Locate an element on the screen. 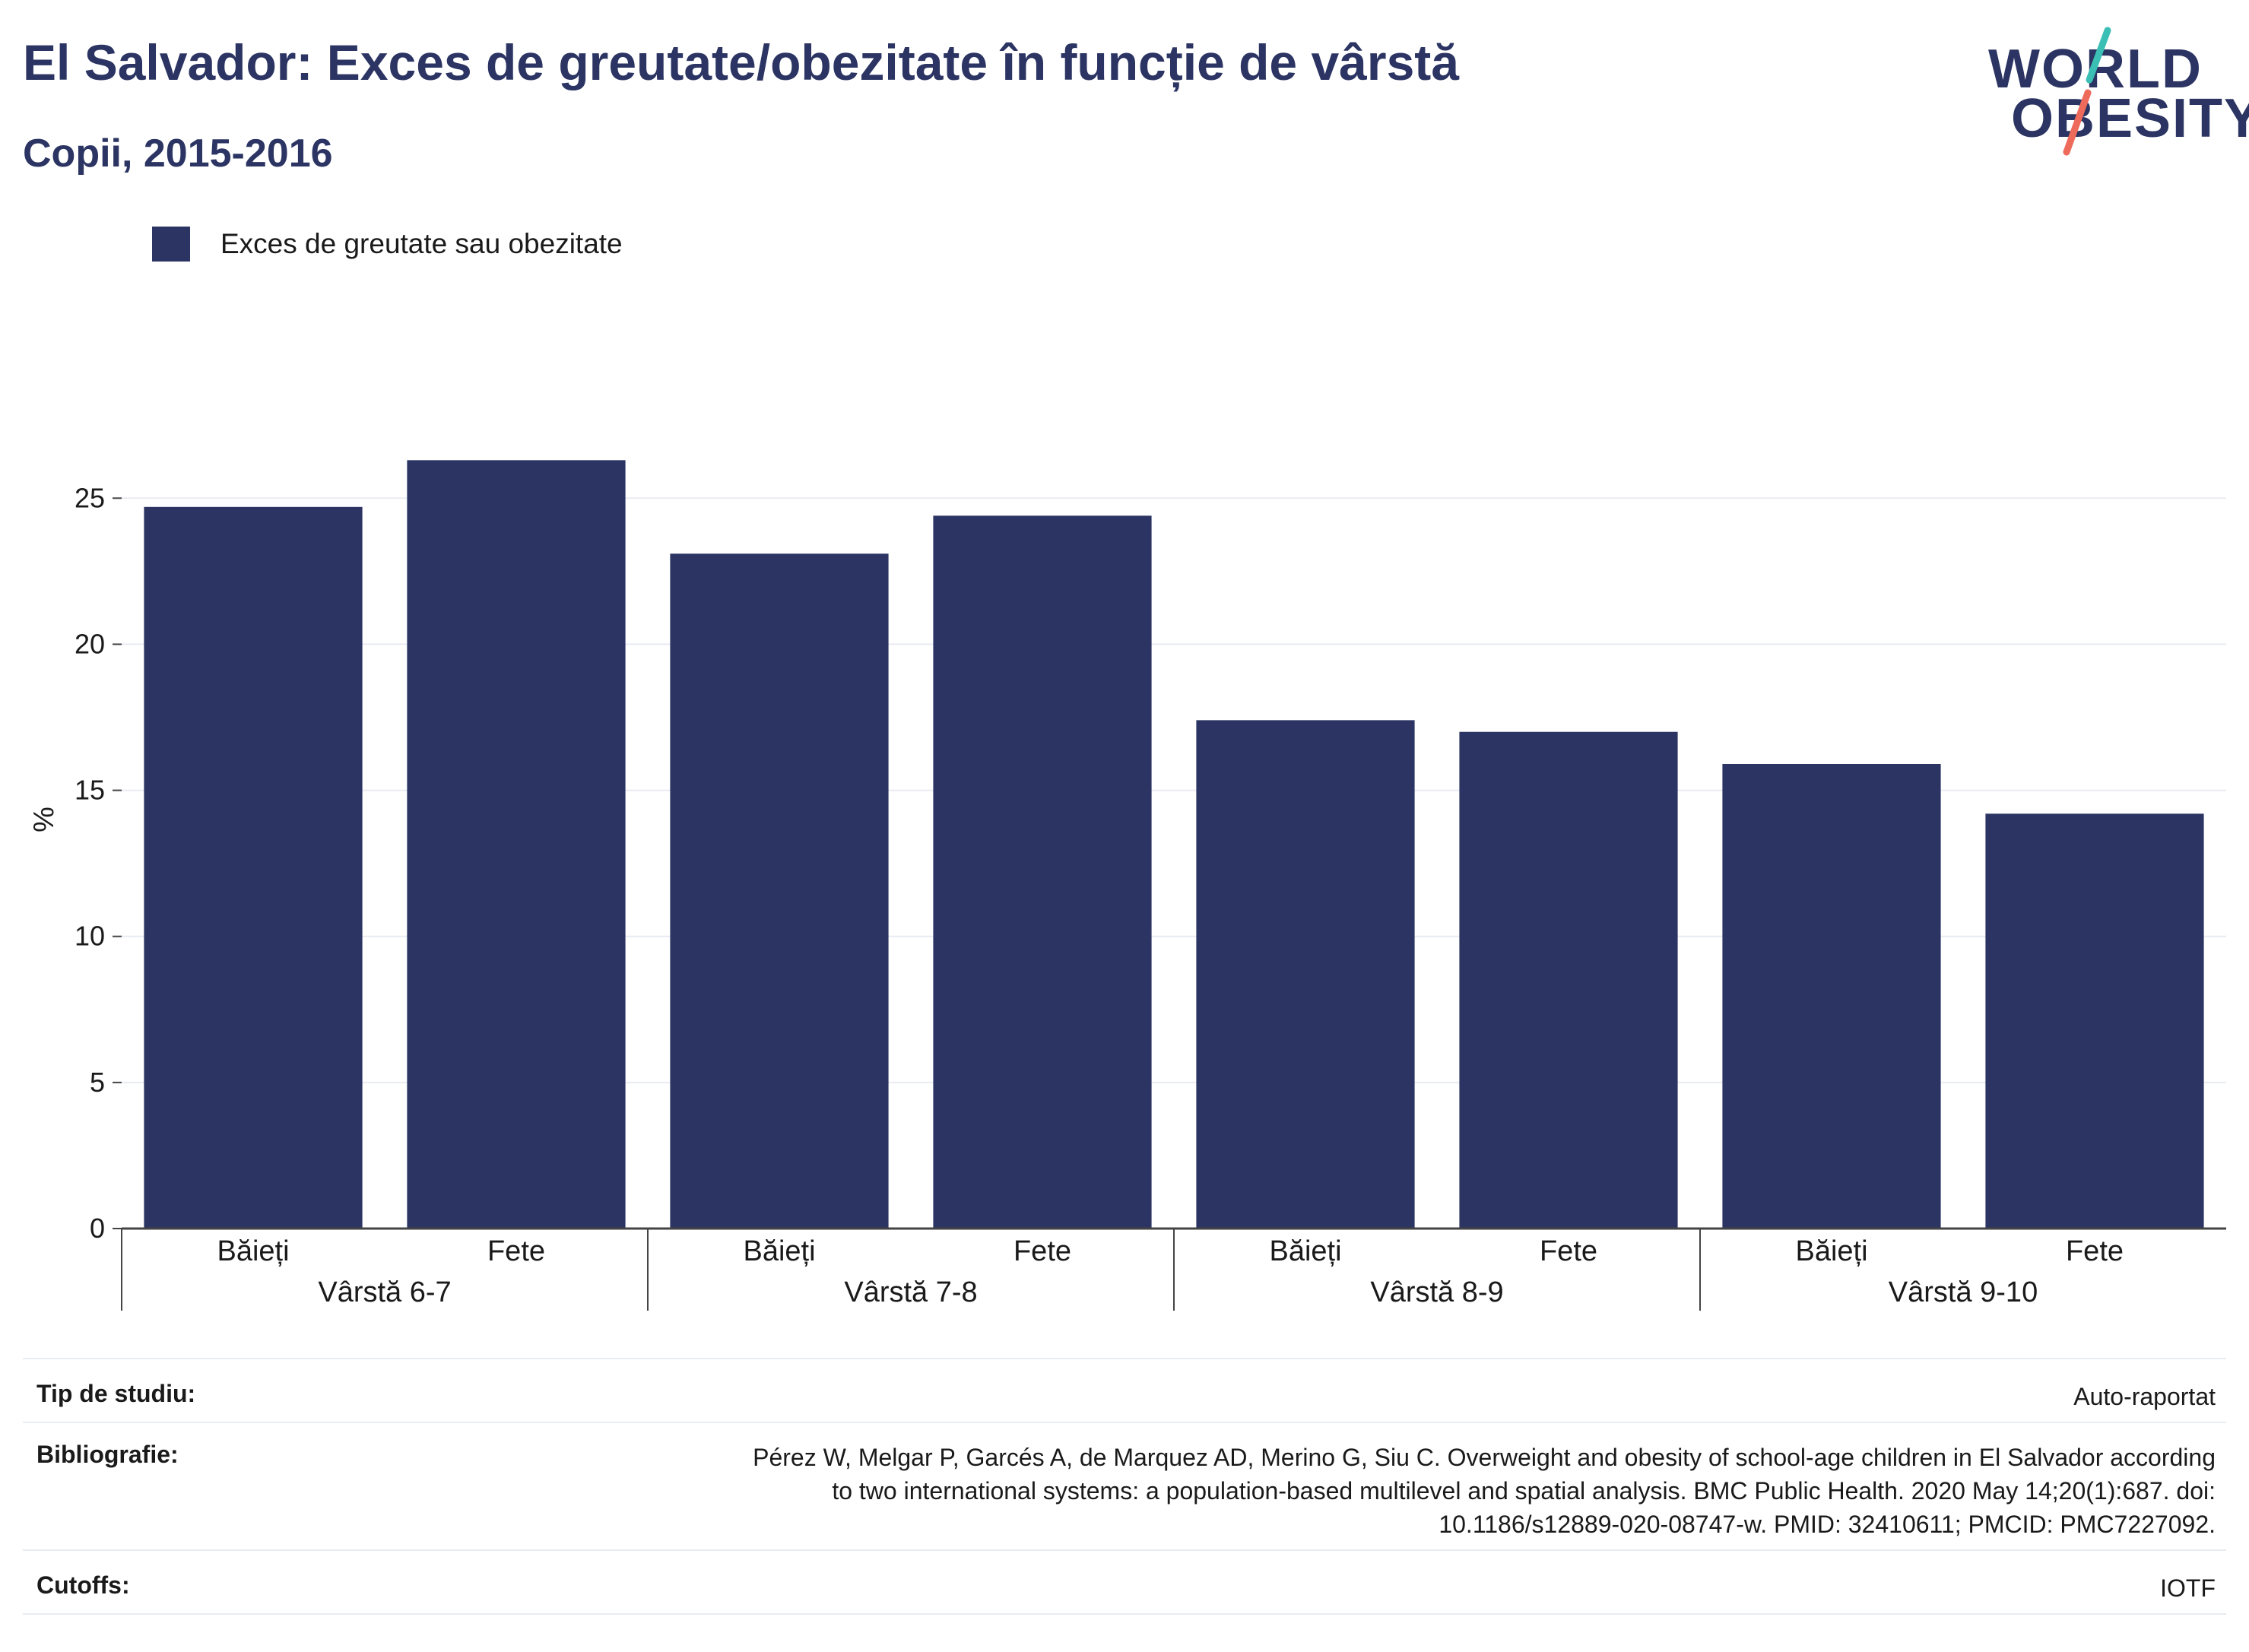 The width and height of the screenshot is (2249, 1652). y-tick-label: 5 is located at coordinates (97, 1082).